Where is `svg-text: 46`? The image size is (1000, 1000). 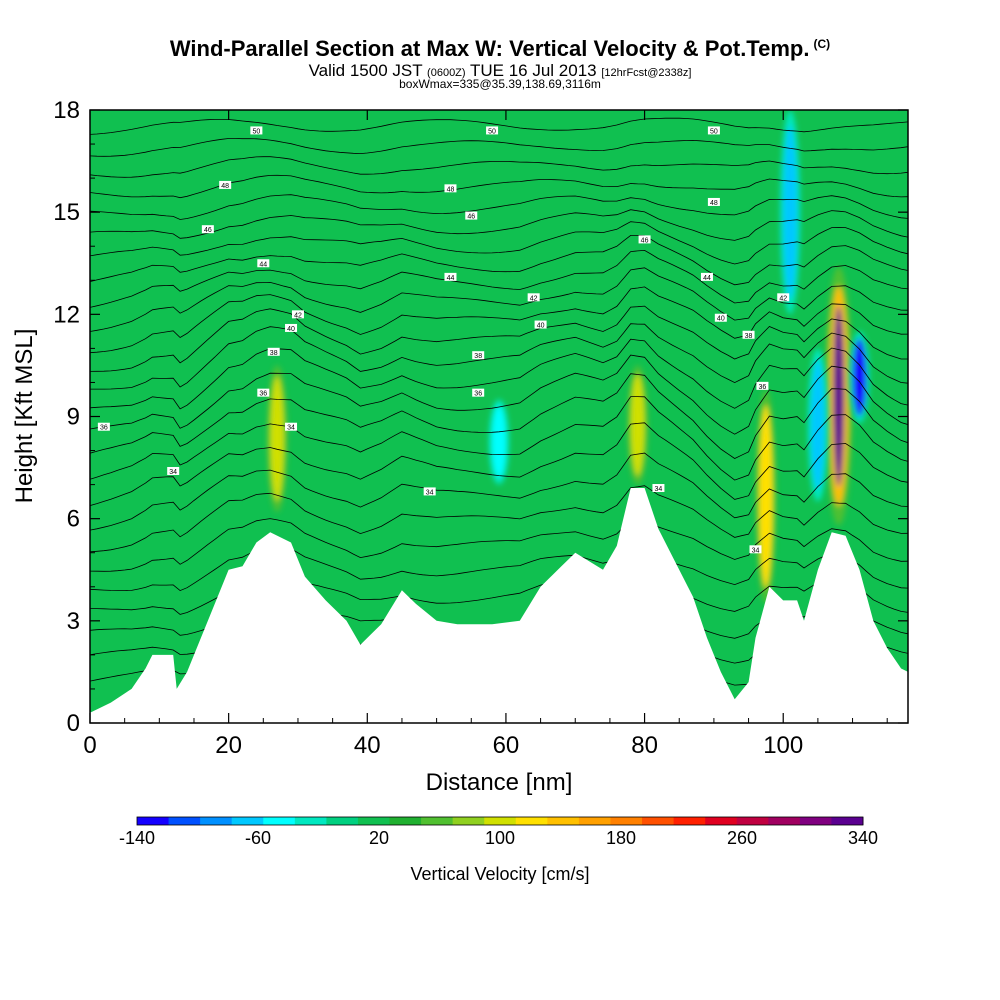
svg-text: 46 is located at coordinates (645, 240).